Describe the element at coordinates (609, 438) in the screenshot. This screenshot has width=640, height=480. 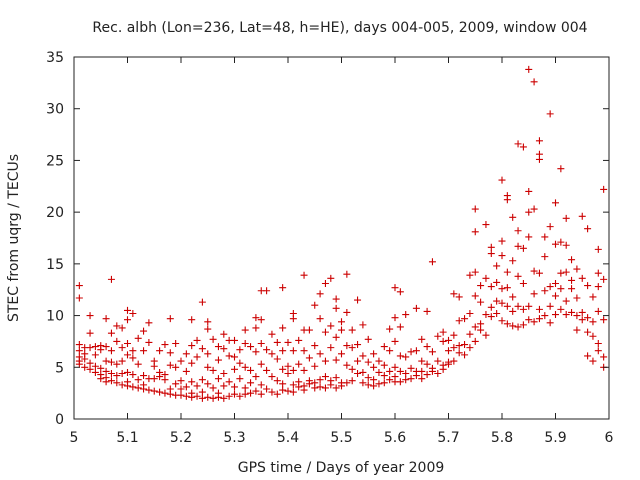
I see `x-tick-label: 6` at that location.